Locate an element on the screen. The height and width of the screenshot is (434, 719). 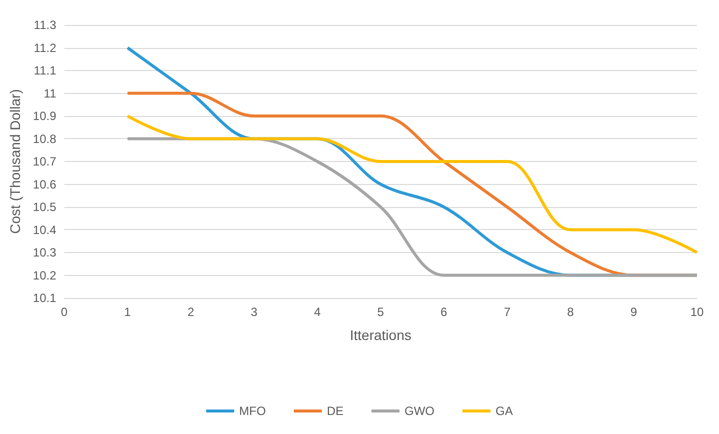
x-tick-label: 1 is located at coordinates (128, 312).